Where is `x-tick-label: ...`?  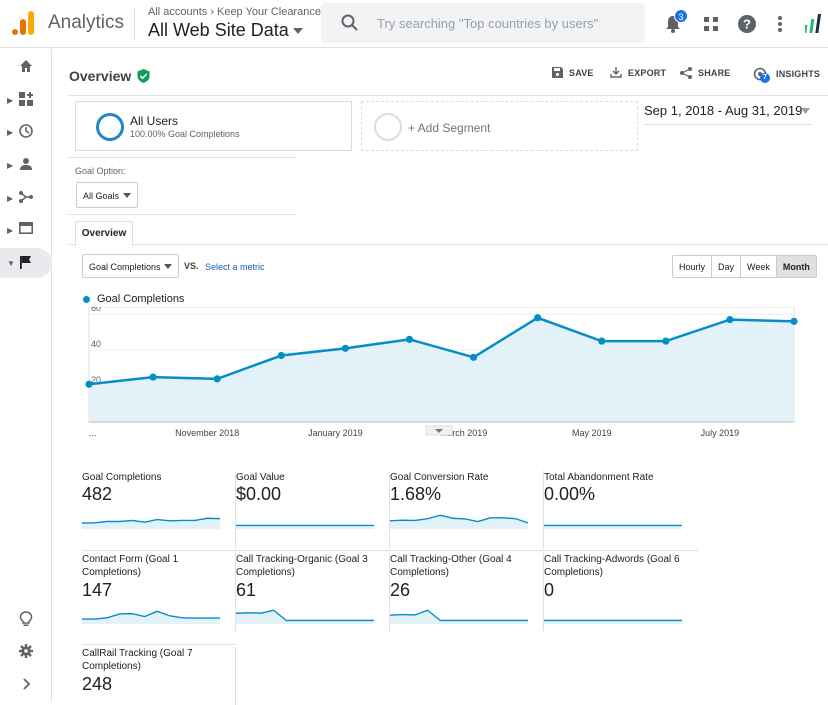 x-tick-label: ... is located at coordinates (93, 433).